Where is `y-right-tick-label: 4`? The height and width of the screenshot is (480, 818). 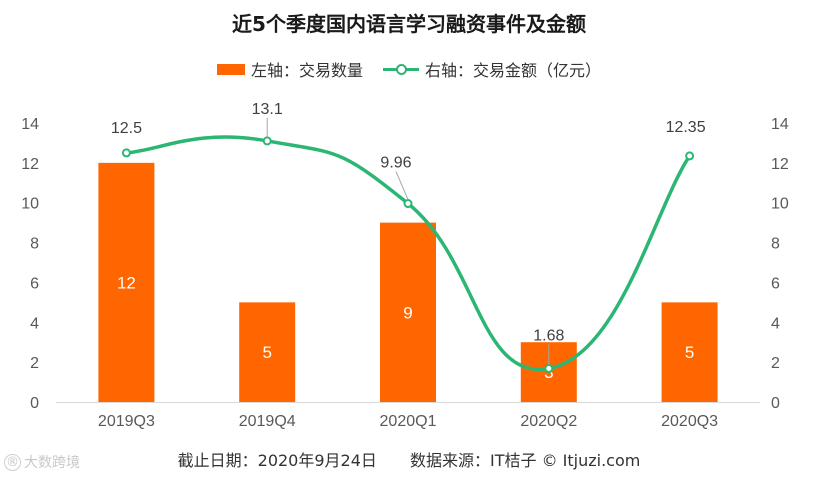 y-right-tick-label: 4 is located at coordinates (775, 323).